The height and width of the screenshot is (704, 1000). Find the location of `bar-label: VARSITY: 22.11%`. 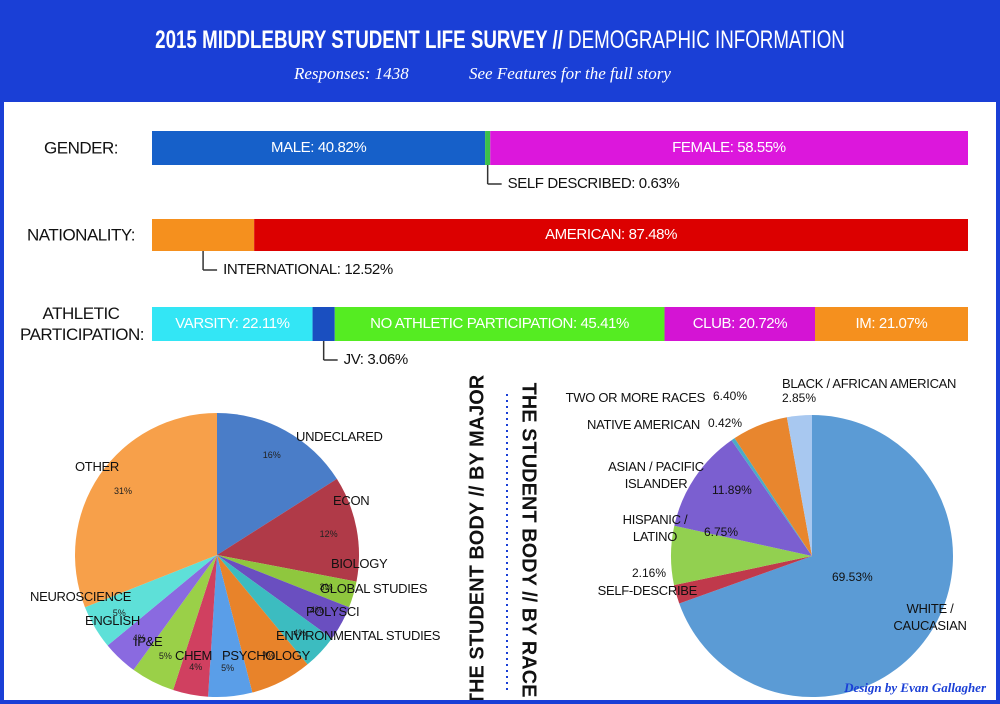

bar-label: VARSITY: 22.11% is located at coordinates (232, 323).